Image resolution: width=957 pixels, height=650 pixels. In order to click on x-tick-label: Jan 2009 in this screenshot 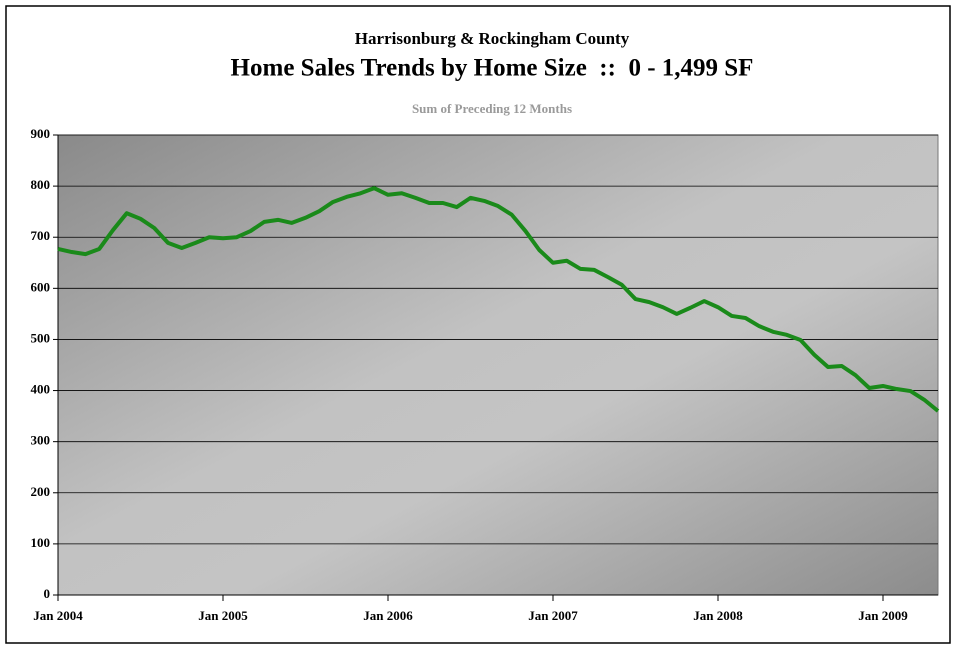, I will do `click(883, 615)`.